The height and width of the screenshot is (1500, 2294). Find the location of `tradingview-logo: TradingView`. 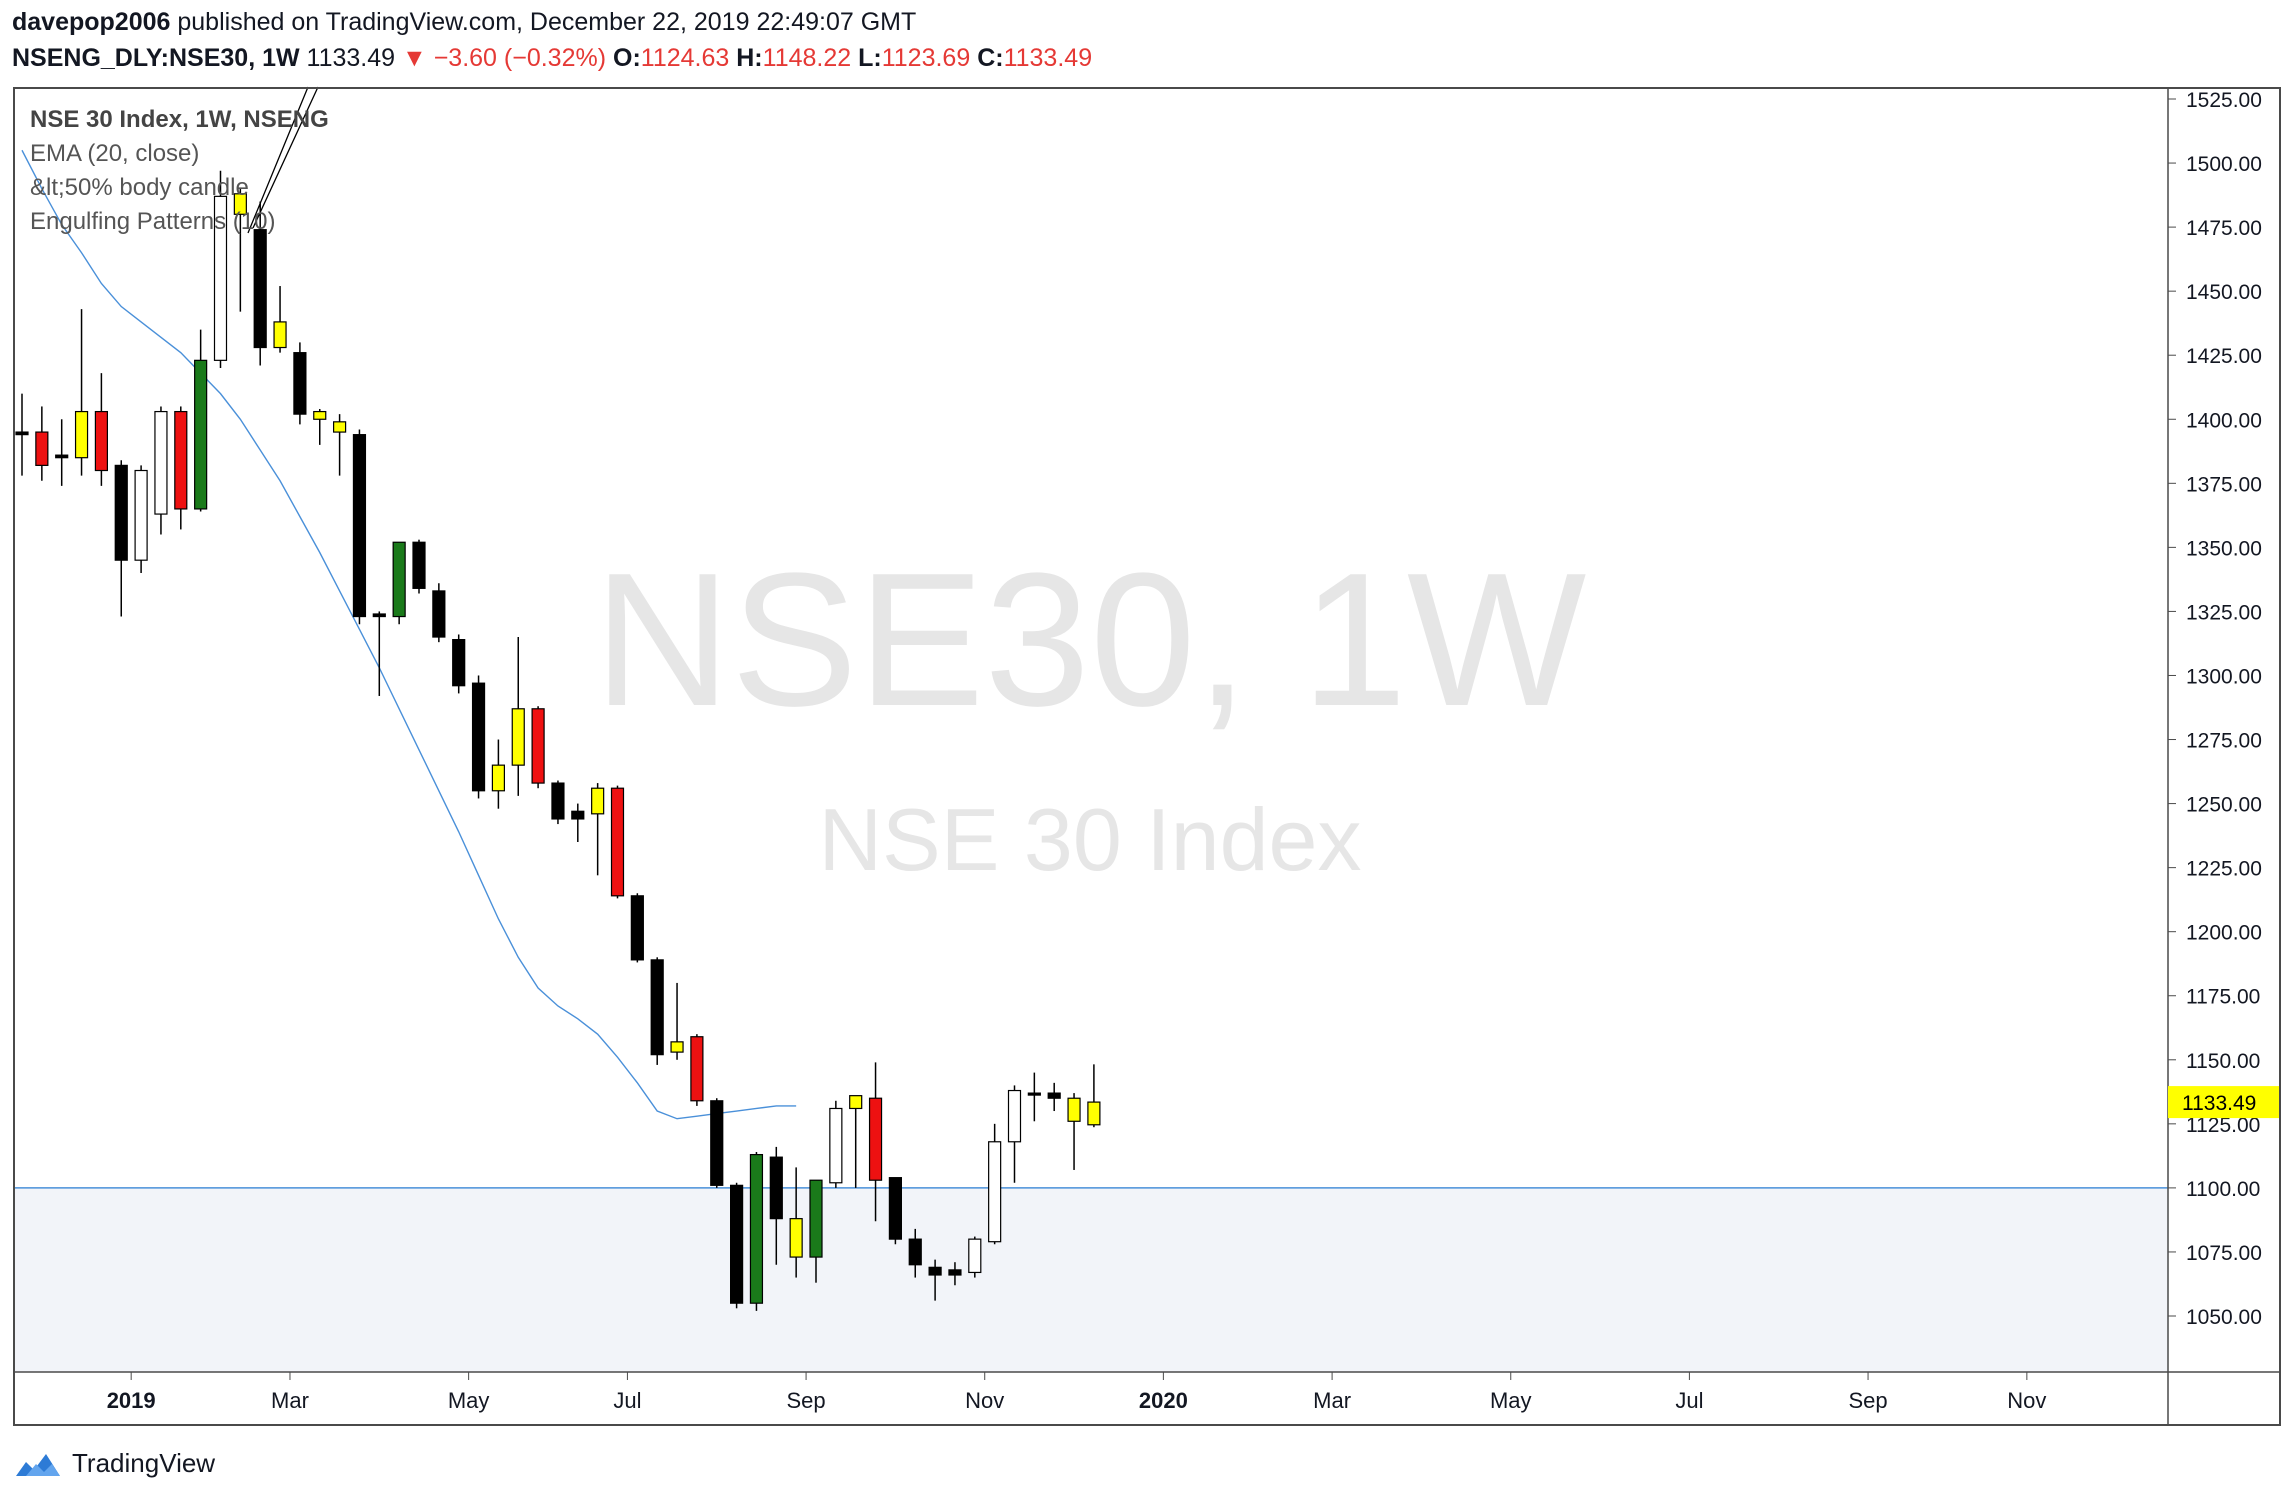

tradingview-logo: TradingView is located at coordinates (113, 1463).